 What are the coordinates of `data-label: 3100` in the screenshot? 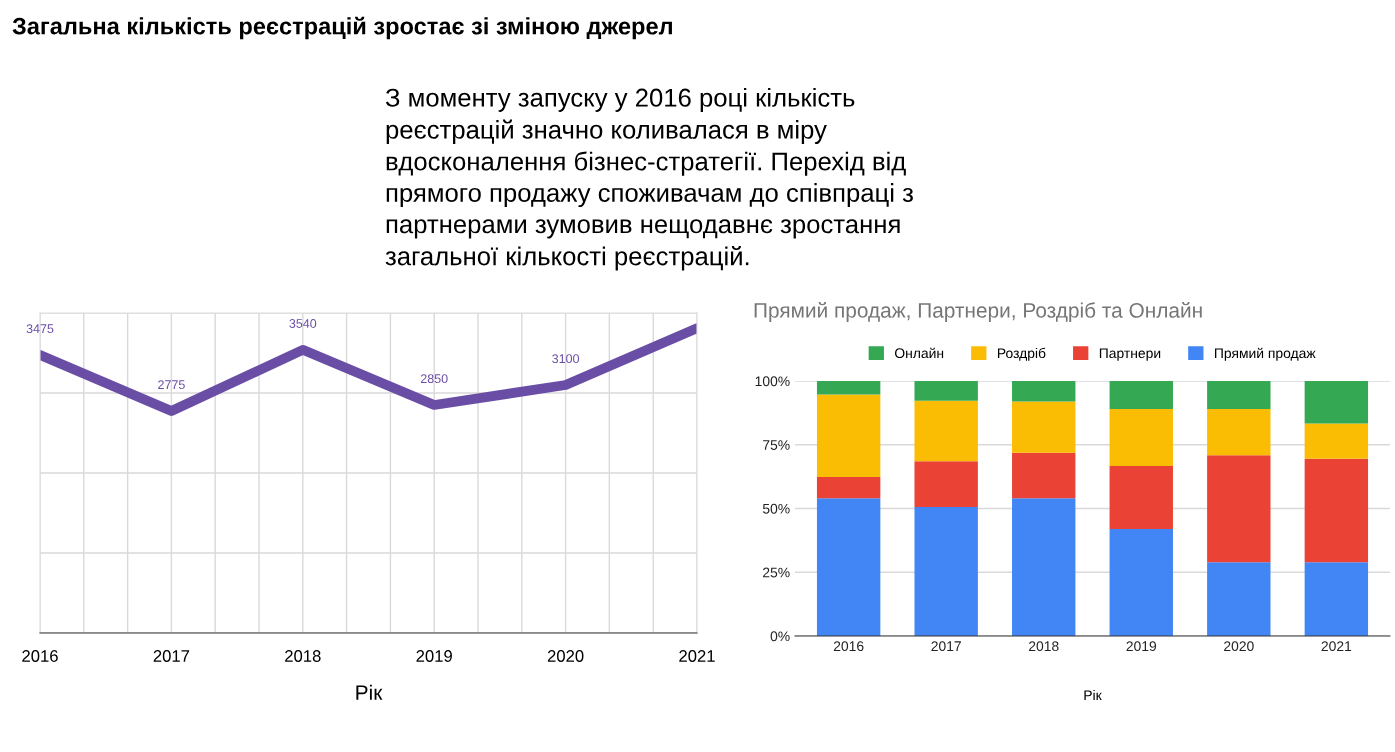 It's located at (566, 359).